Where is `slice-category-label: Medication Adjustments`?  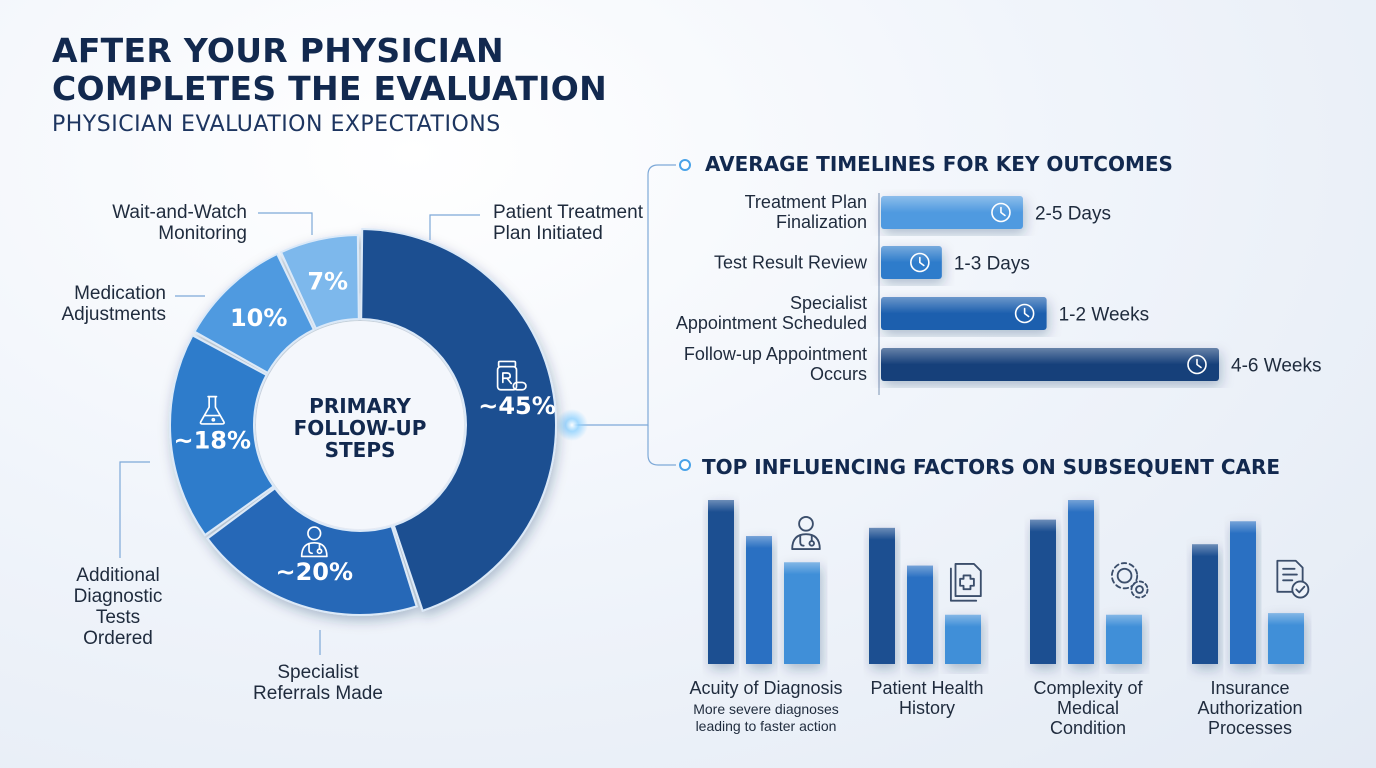 slice-category-label: Medication Adjustments is located at coordinates (113, 304).